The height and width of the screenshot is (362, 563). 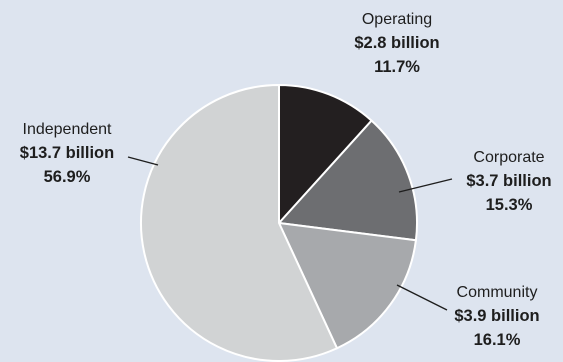 I want to click on leader-line-corporate, so click(x=425, y=185).